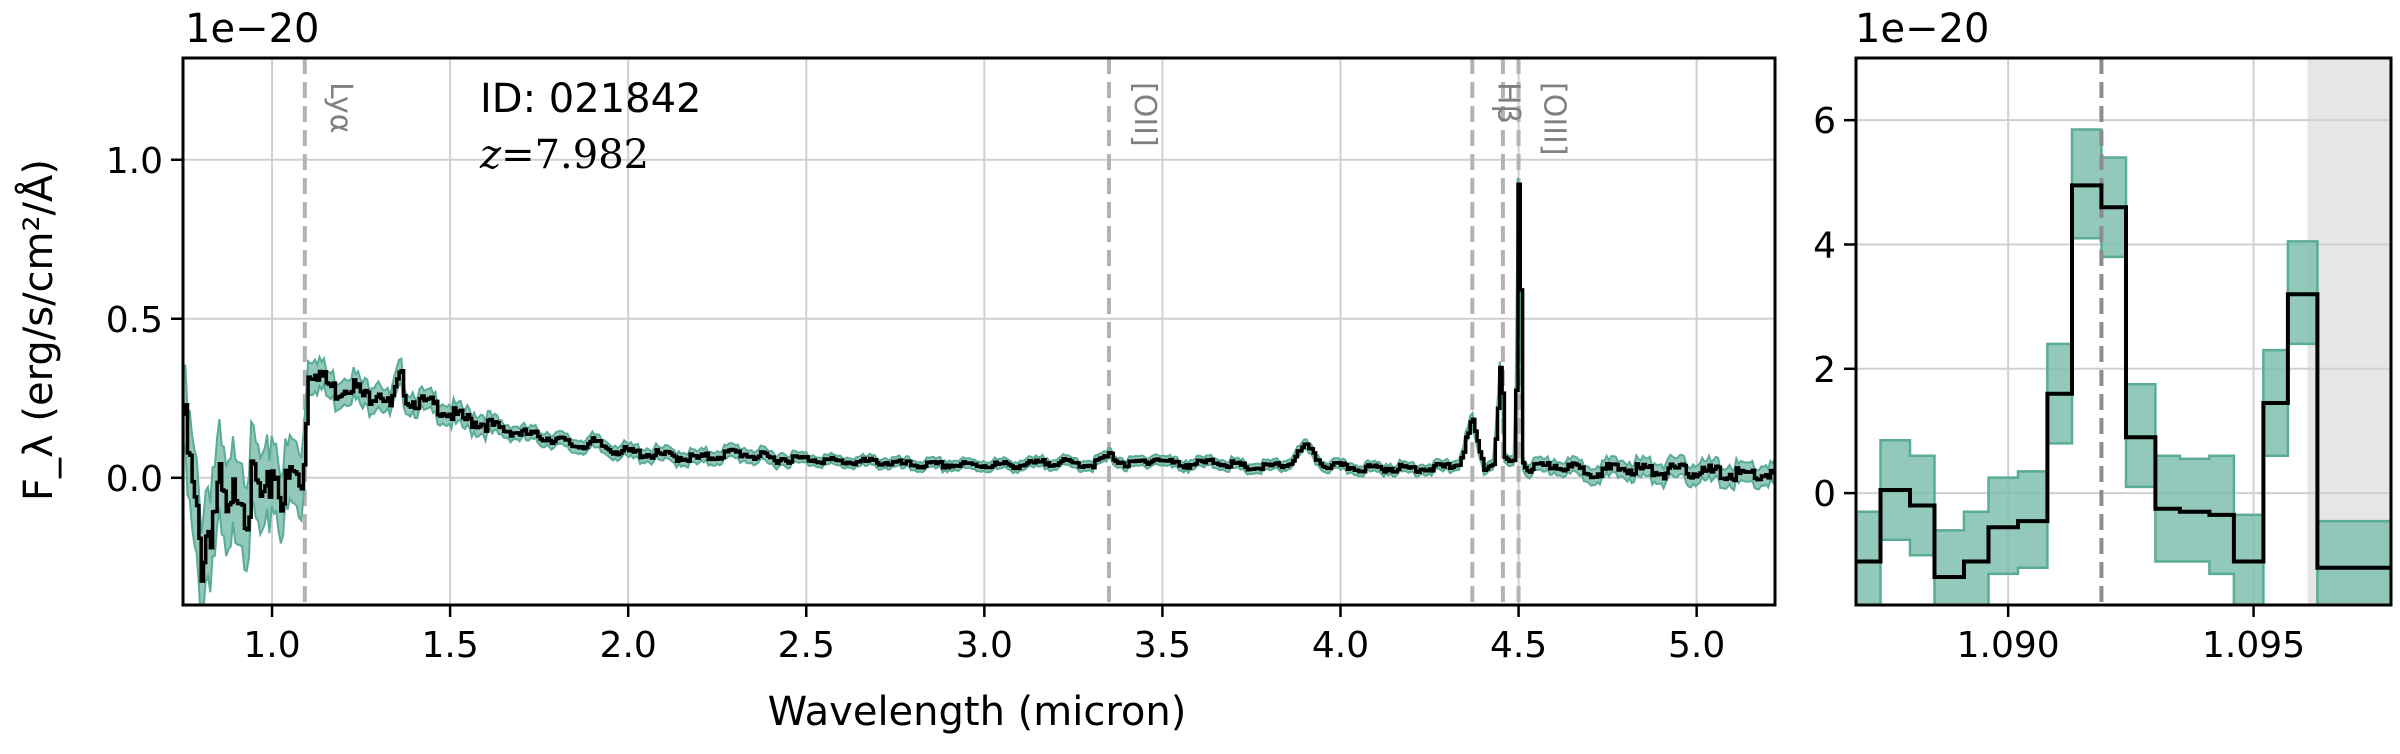 This screenshot has height=754, width=2400. I want to click on redshift-annotation: z=7.982, so click(564, 155).